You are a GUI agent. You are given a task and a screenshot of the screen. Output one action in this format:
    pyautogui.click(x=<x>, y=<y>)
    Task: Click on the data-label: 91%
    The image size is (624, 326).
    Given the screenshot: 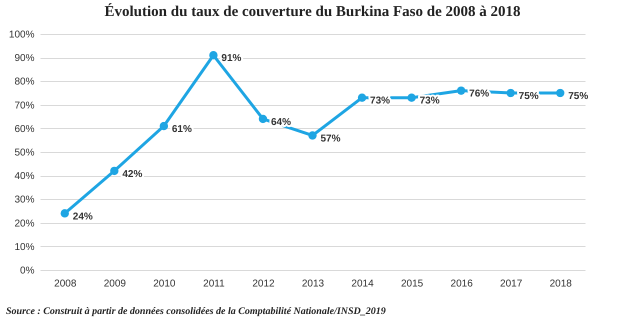 What is the action you would take?
    pyautogui.click(x=231, y=58)
    